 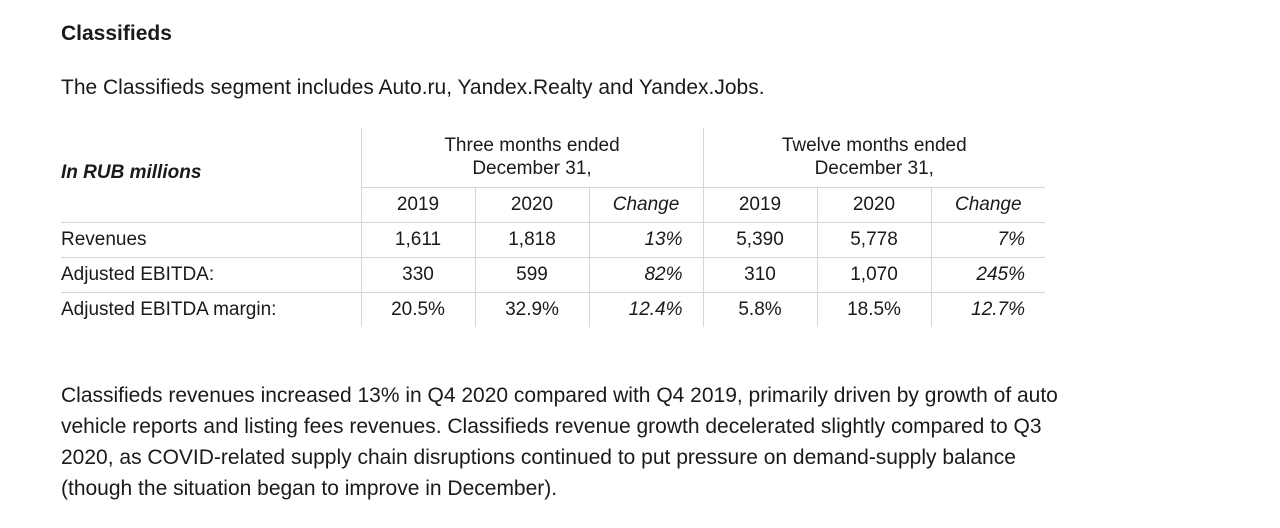 I want to click on twelve-months-header-line2: December 31,, so click(x=874, y=169).